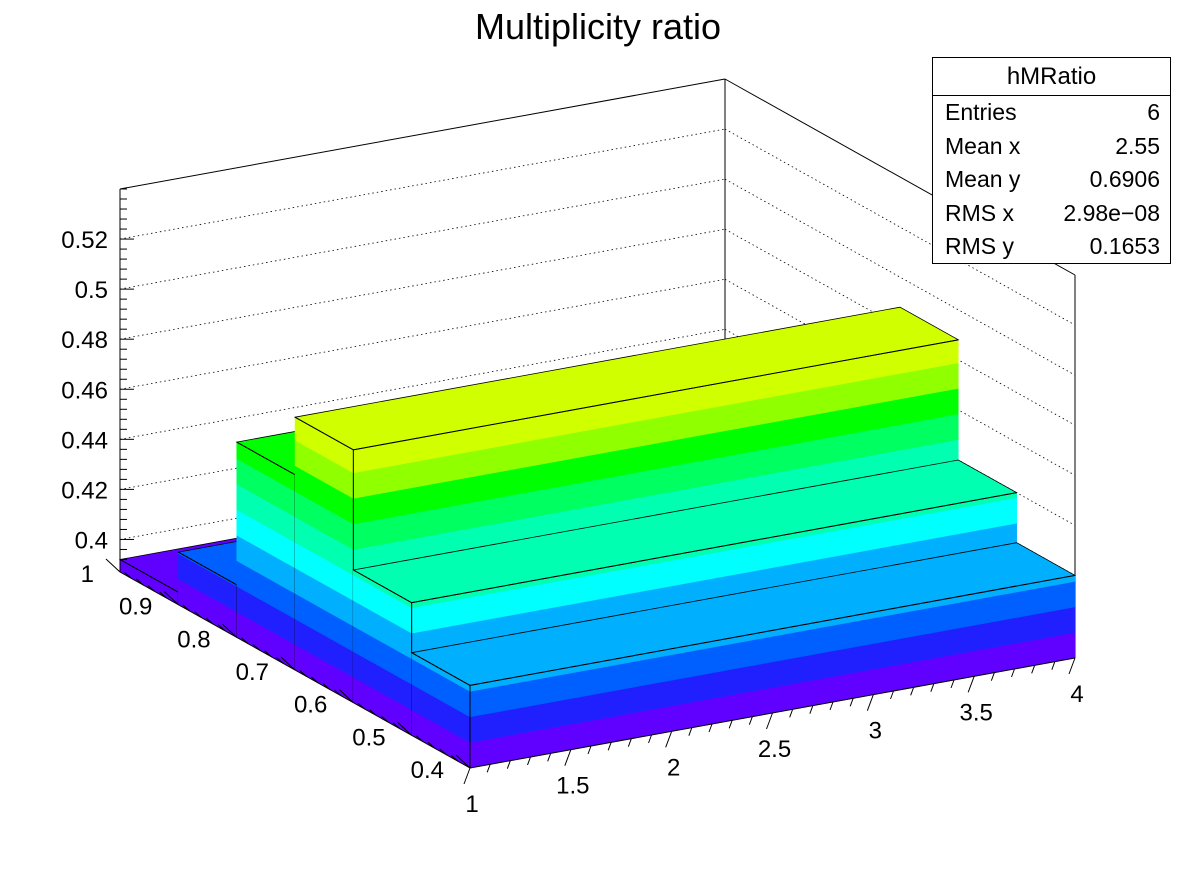 This screenshot has width=1196, height=872. Describe the element at coordinates (84, 240) in the screenshot. I see `z-tick-label: 0.52` at that location.